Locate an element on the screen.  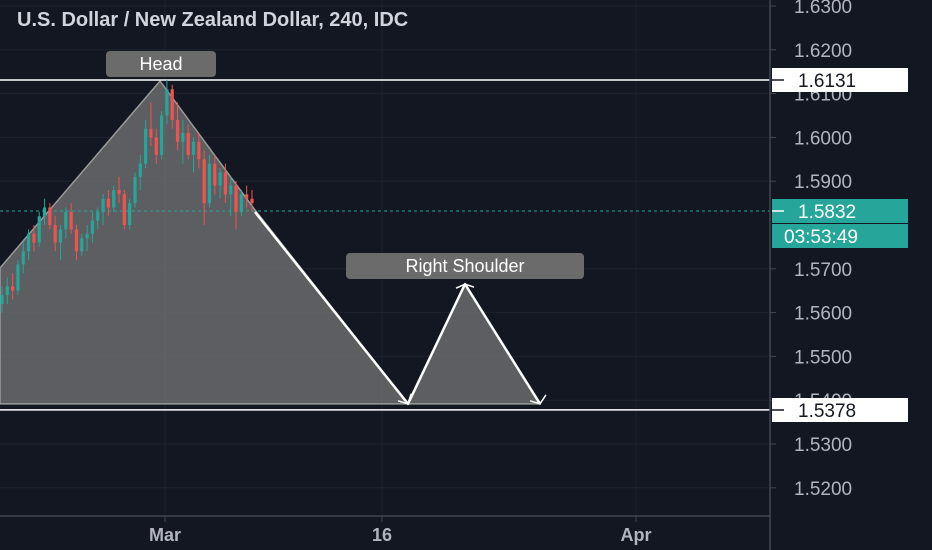
head-annotation-label: Head is located at coordinates (160, 64).